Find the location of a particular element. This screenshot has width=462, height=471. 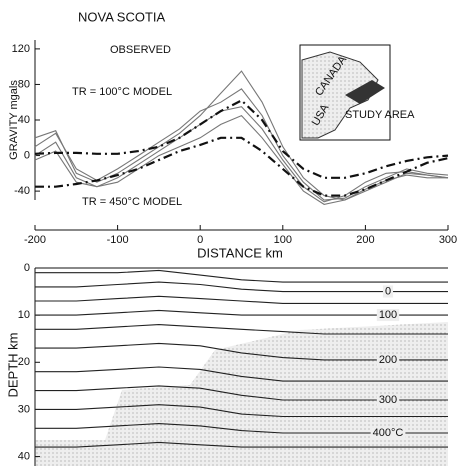

x-tick-label: 0 is located at coordinates (200, 240).